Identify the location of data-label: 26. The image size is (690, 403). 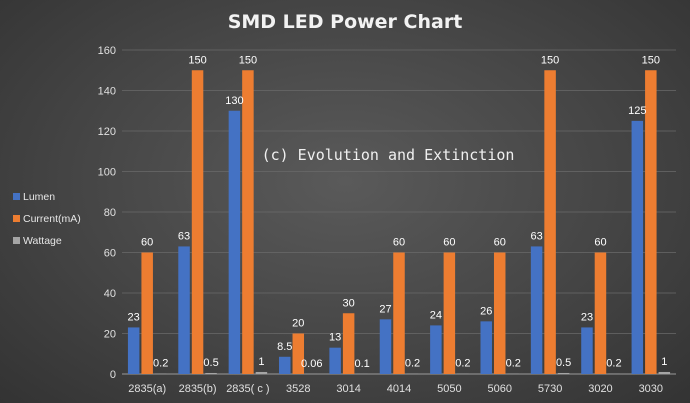
(486, 311).